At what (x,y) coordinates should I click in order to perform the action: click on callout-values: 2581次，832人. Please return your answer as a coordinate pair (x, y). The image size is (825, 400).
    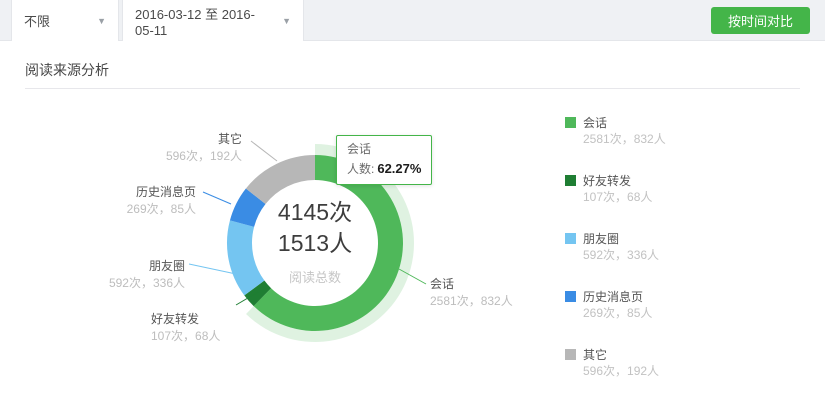
    Looking at the image, I should click on (471, 301).